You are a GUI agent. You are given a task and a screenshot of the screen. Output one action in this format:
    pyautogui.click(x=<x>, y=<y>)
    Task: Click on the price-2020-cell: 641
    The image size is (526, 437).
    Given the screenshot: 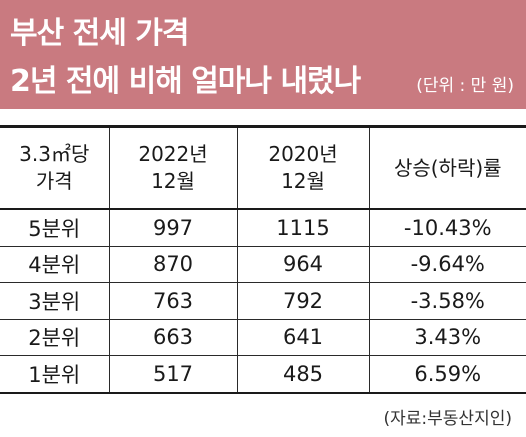 What is the action you would take?
    pyautogui.click(x=302, y=337)
    